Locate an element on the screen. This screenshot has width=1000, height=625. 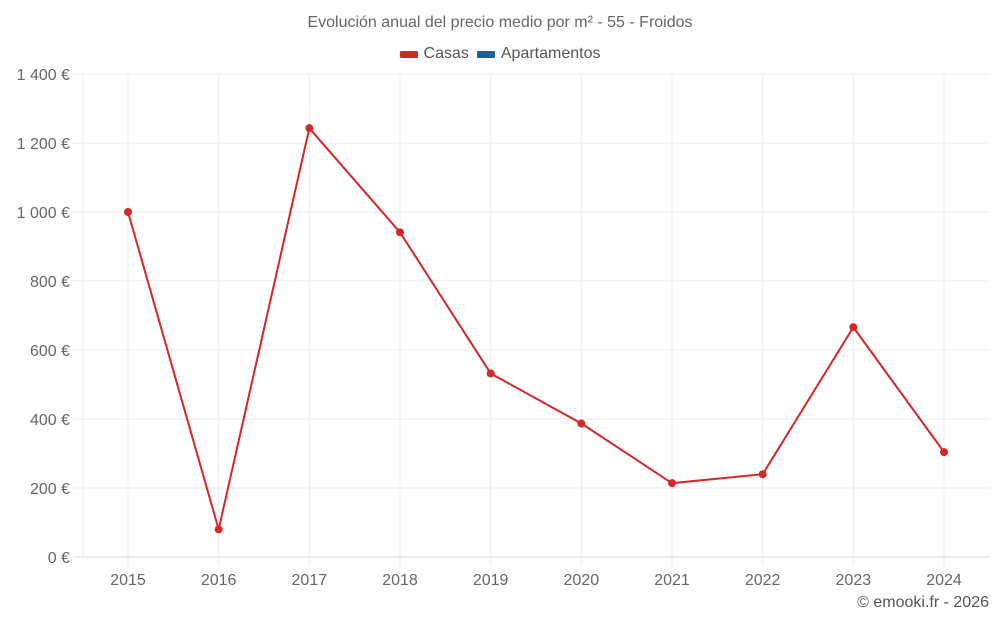
legend-swatch-apartamentos is located at coordinates (485, 54).